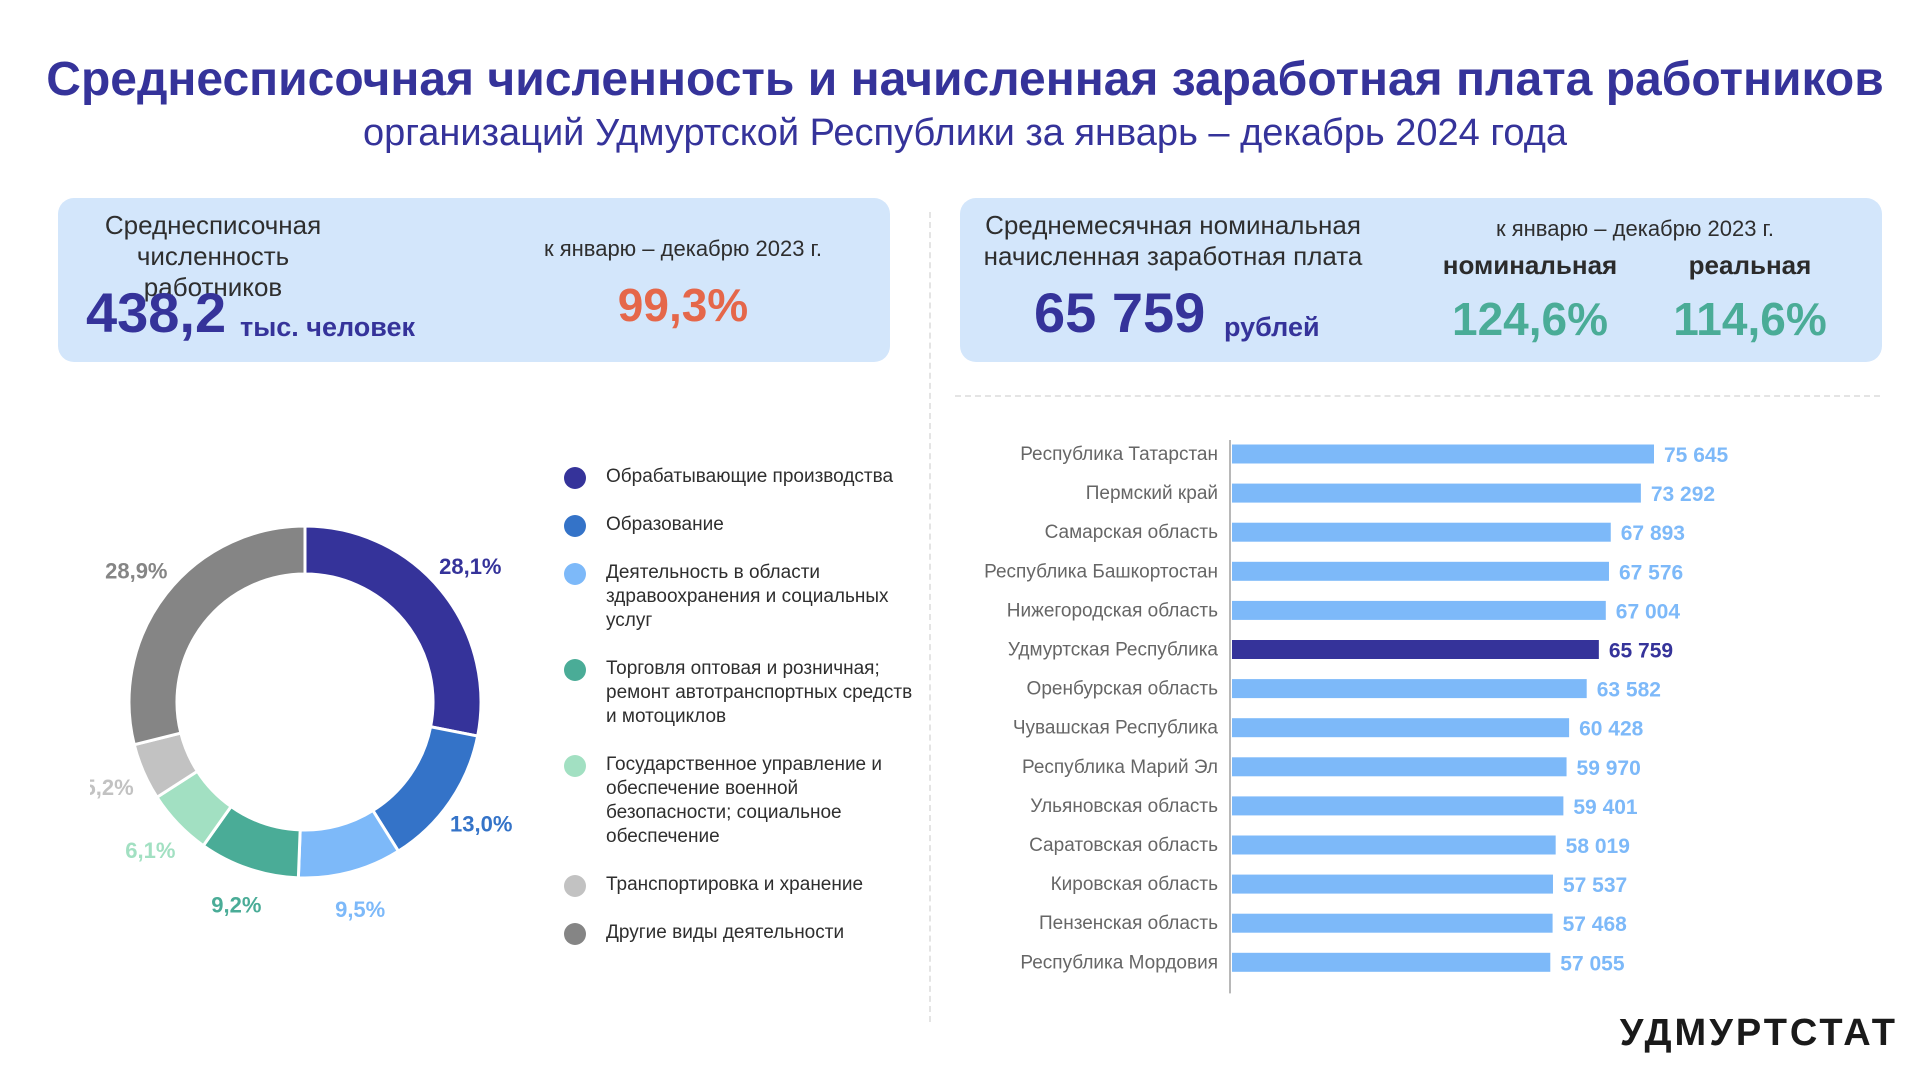 The height and width of the screenshot is (1080, 1920). Describe the element at coordinates (683, 305) in the screenshot. I see `headcount-comparison-value: 99,3%` at that location.